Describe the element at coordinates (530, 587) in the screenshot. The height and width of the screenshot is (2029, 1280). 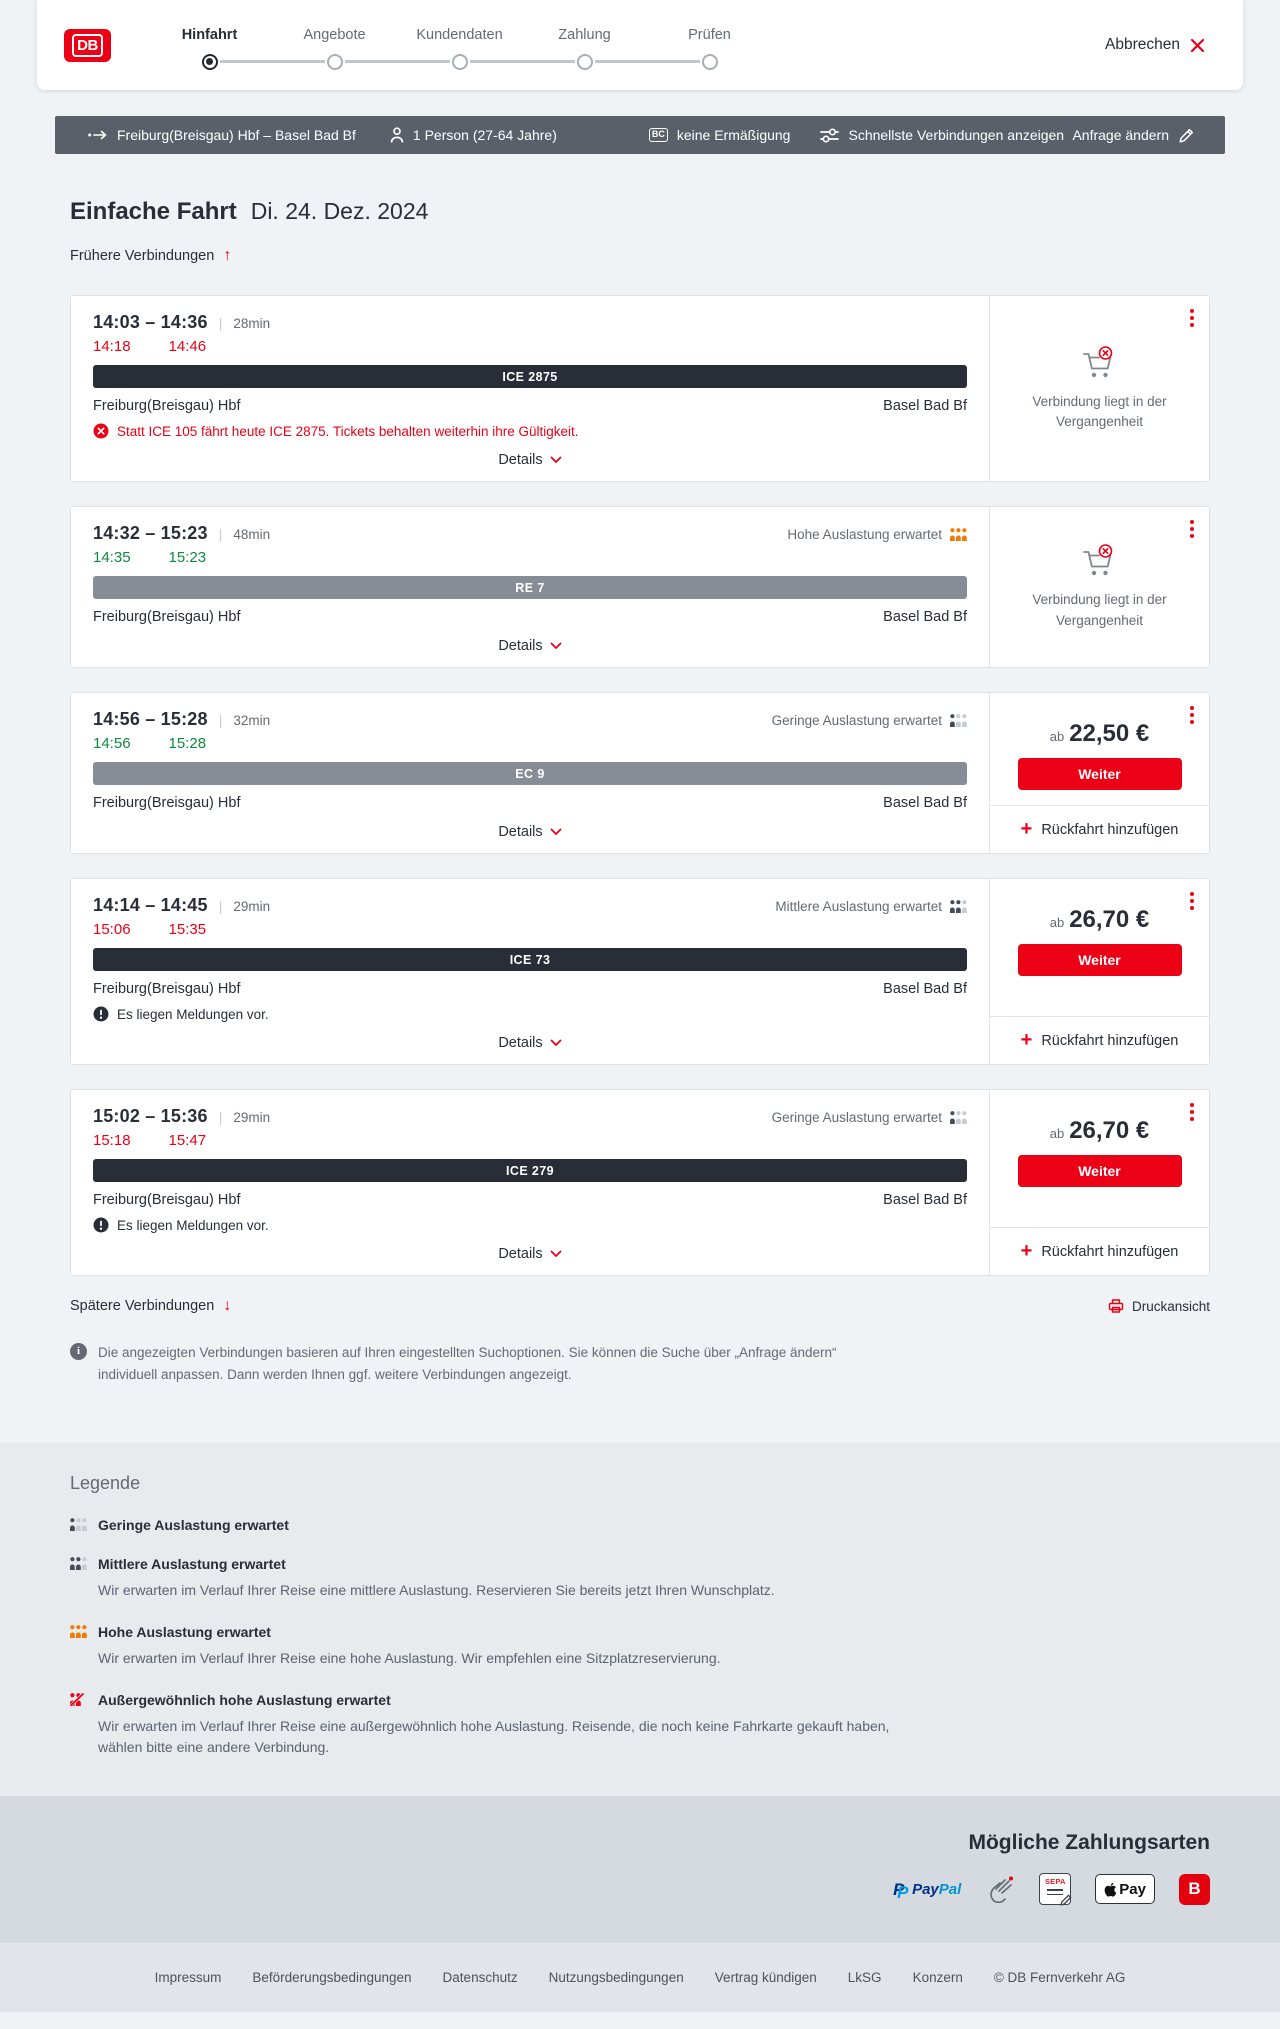
I see `train-label-bar: RE 7` at that location.